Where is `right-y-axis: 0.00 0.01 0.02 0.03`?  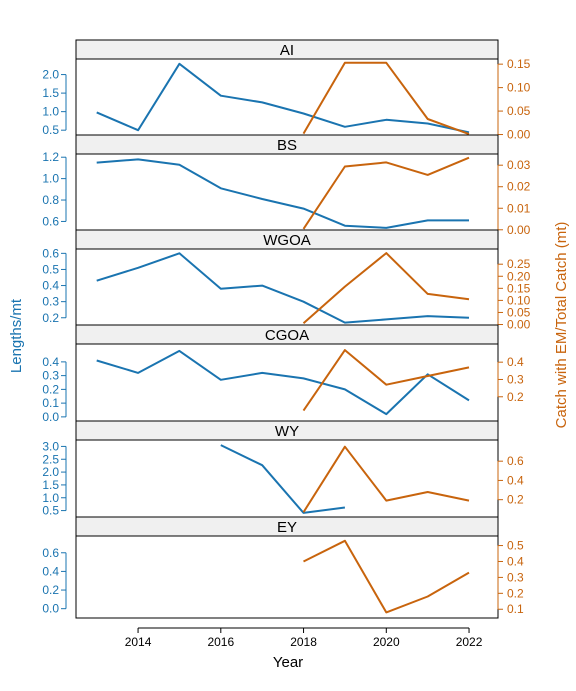 right-y-axis: 0.00 0.01 0.02 0.03 is located at coordinates (514, 197).